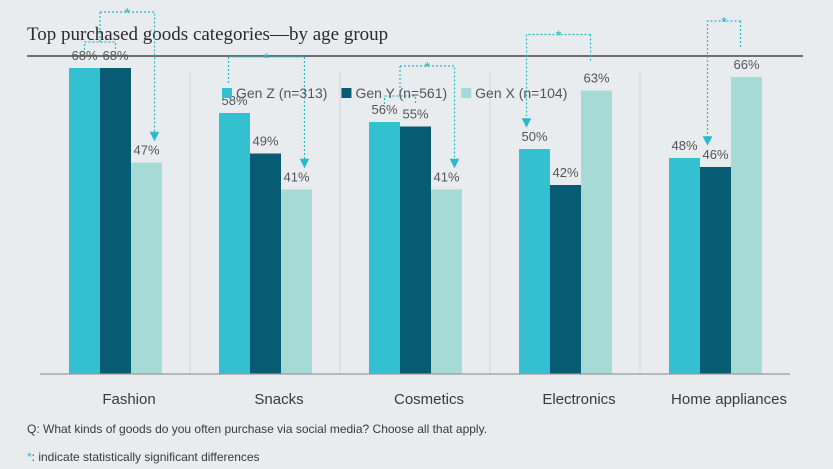 The width and height of the screenshot is (833, 469). Describe the element at coordinates (278, 399) in the screenshot. I see `category-label: Snacks` at that location.